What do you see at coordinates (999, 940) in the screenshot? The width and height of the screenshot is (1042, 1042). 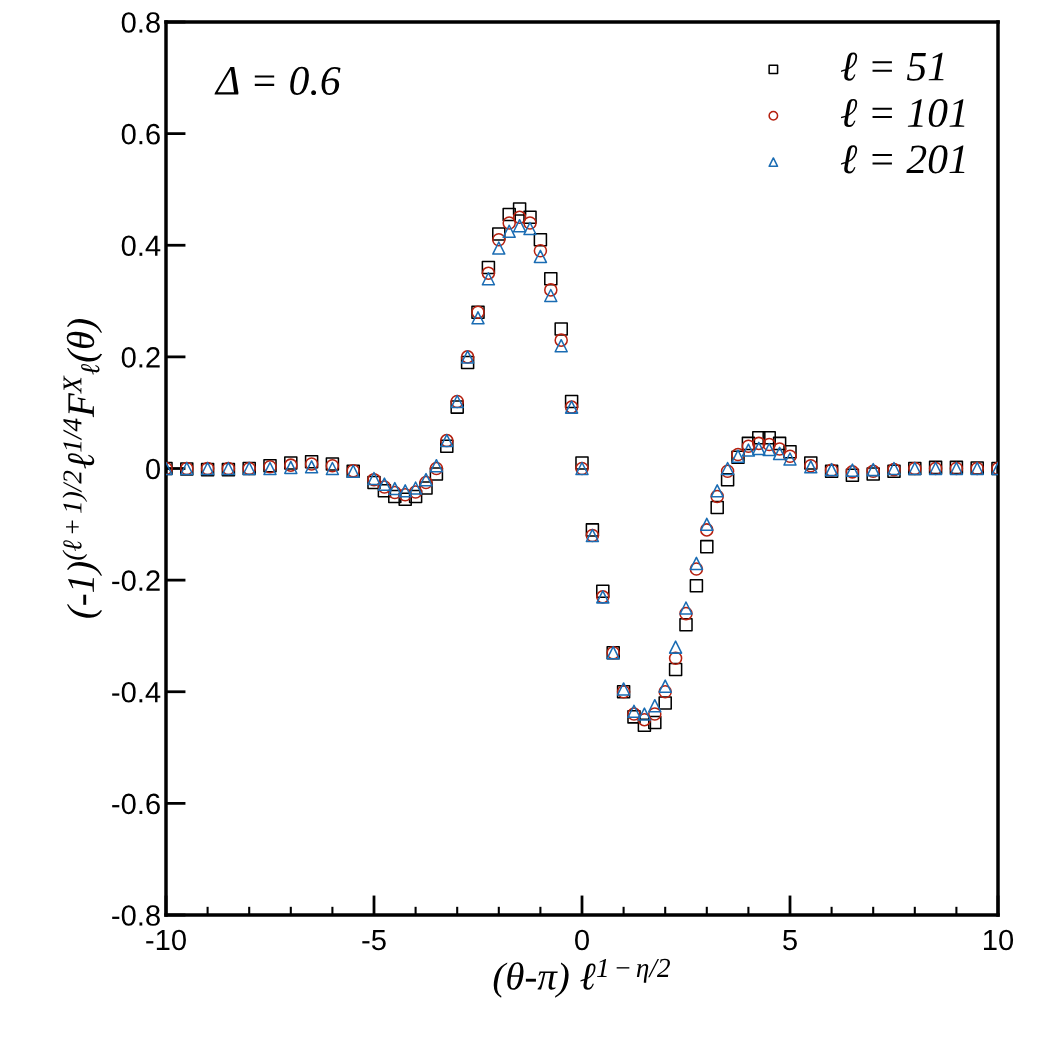 I see `x-tick-label: 10` at bounding box center [999, 940].